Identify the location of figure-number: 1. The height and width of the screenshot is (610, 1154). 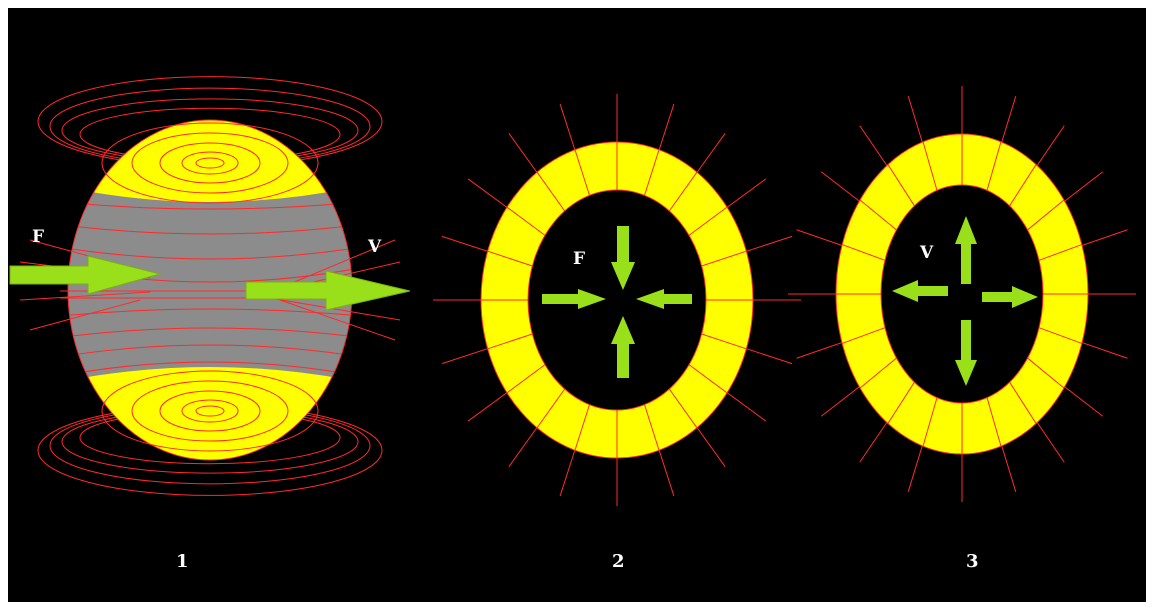
(182, 561).